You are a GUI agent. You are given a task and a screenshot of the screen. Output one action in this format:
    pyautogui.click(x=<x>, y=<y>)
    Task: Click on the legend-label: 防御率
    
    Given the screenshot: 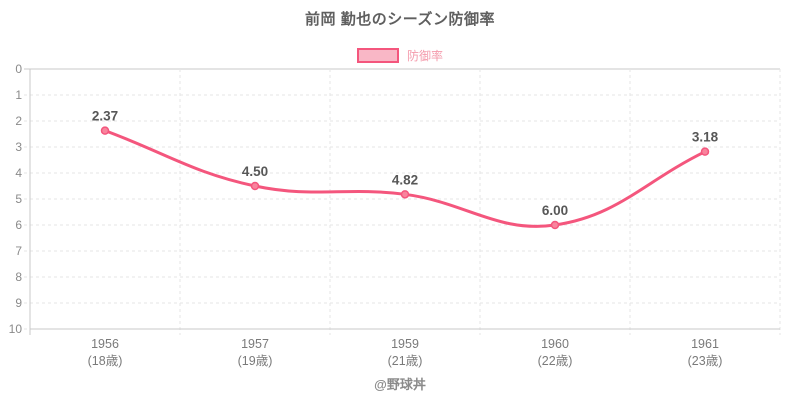 What is the action you would take?
    pyautogui.click(x=424, y=56)
    